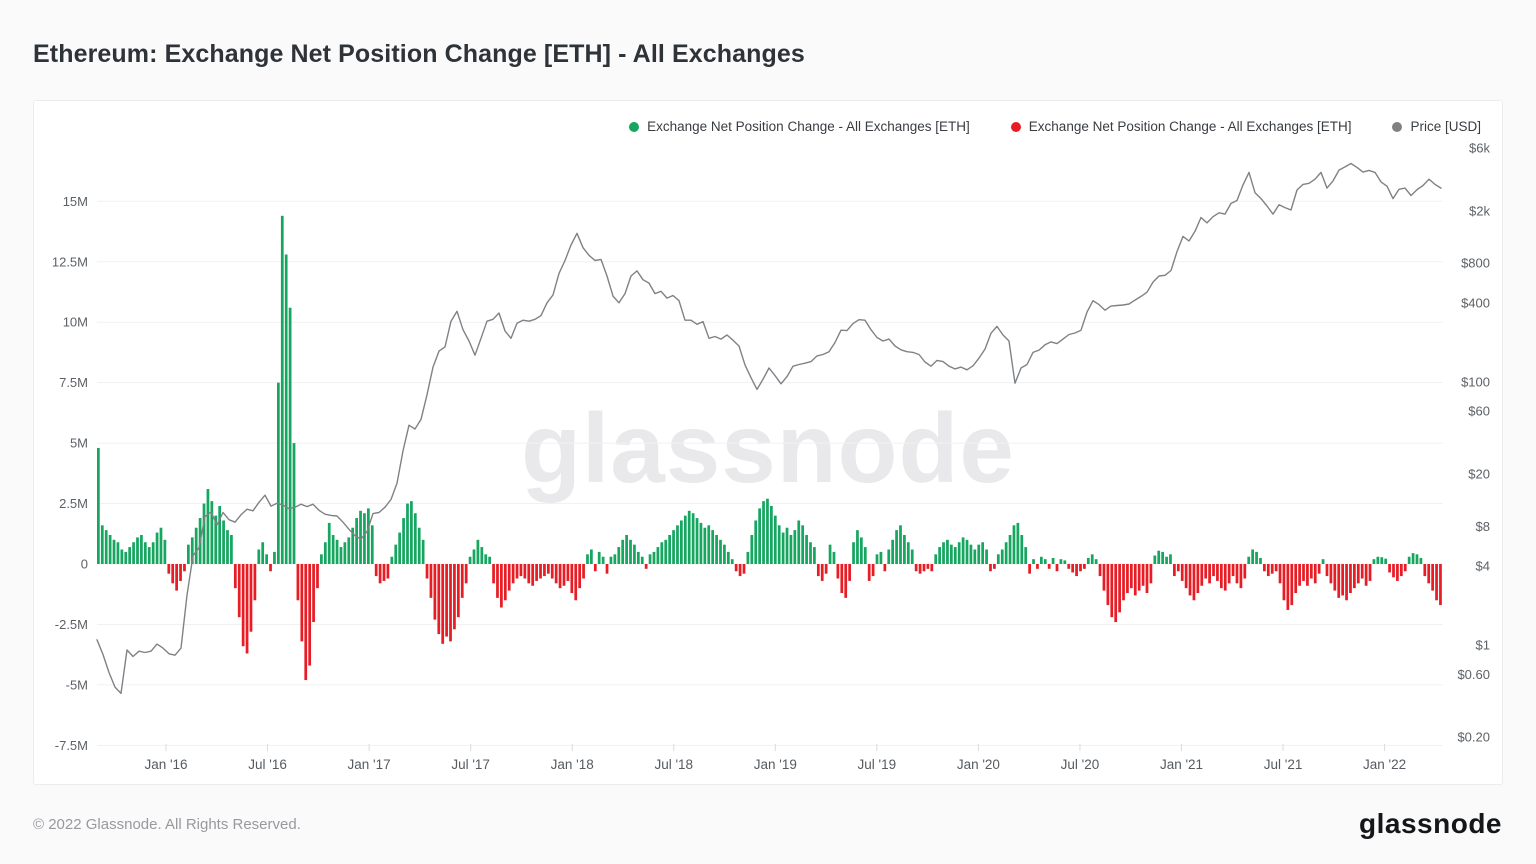 The height and width of the screenshot is (864, 1536). Describe the element at coordinates (1483, 526) in the screenshot. I see `right-axis-tick-label: $8` at that location.